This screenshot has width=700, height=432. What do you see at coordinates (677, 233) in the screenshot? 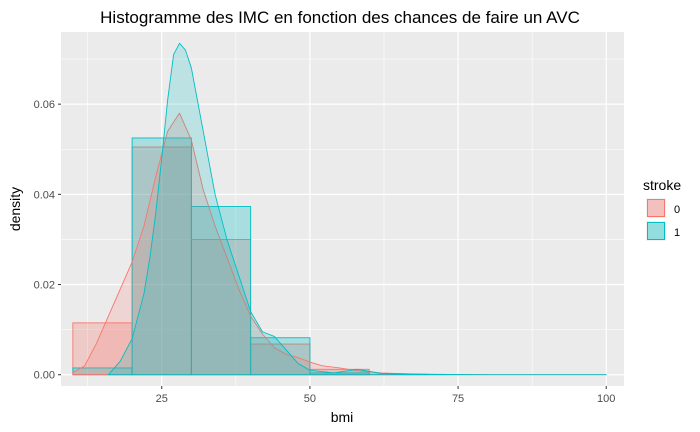
I see `legend-label-1: 1` at bounding box center [677, 233].